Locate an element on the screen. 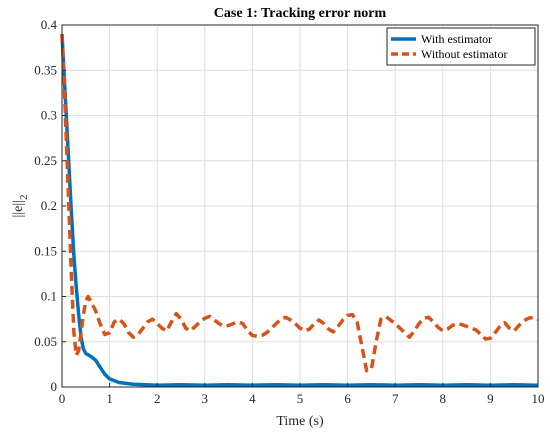 The height and width of the screenshot is (433, 550). y-tick-label: 0.05 is located at coordinates (45, 341).